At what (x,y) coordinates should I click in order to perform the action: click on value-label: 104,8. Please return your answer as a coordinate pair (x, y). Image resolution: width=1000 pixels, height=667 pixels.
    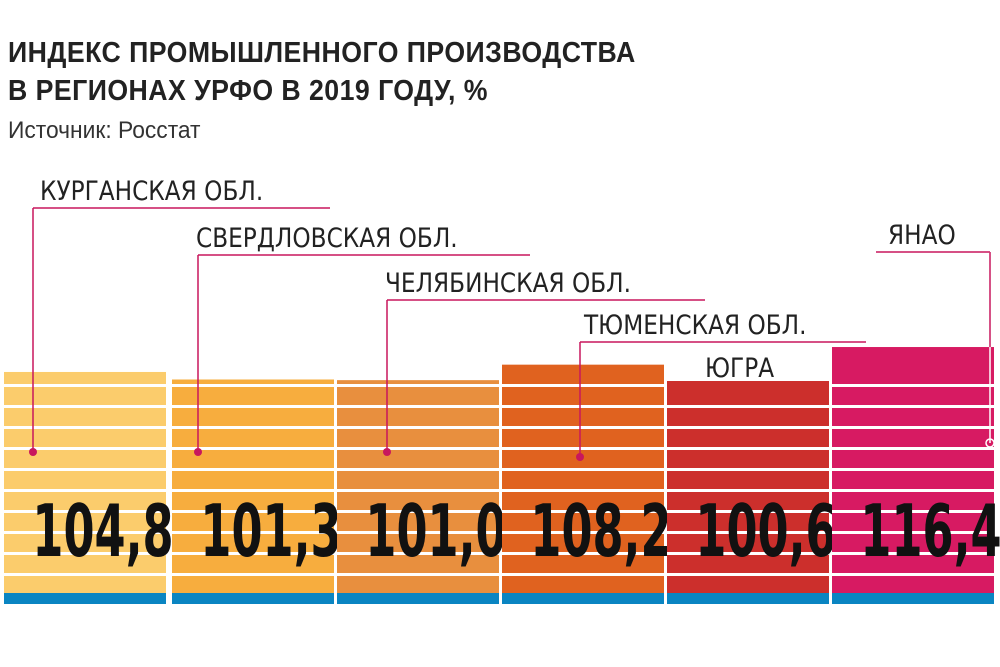
    Looking at the image, I should click on (102, 532).